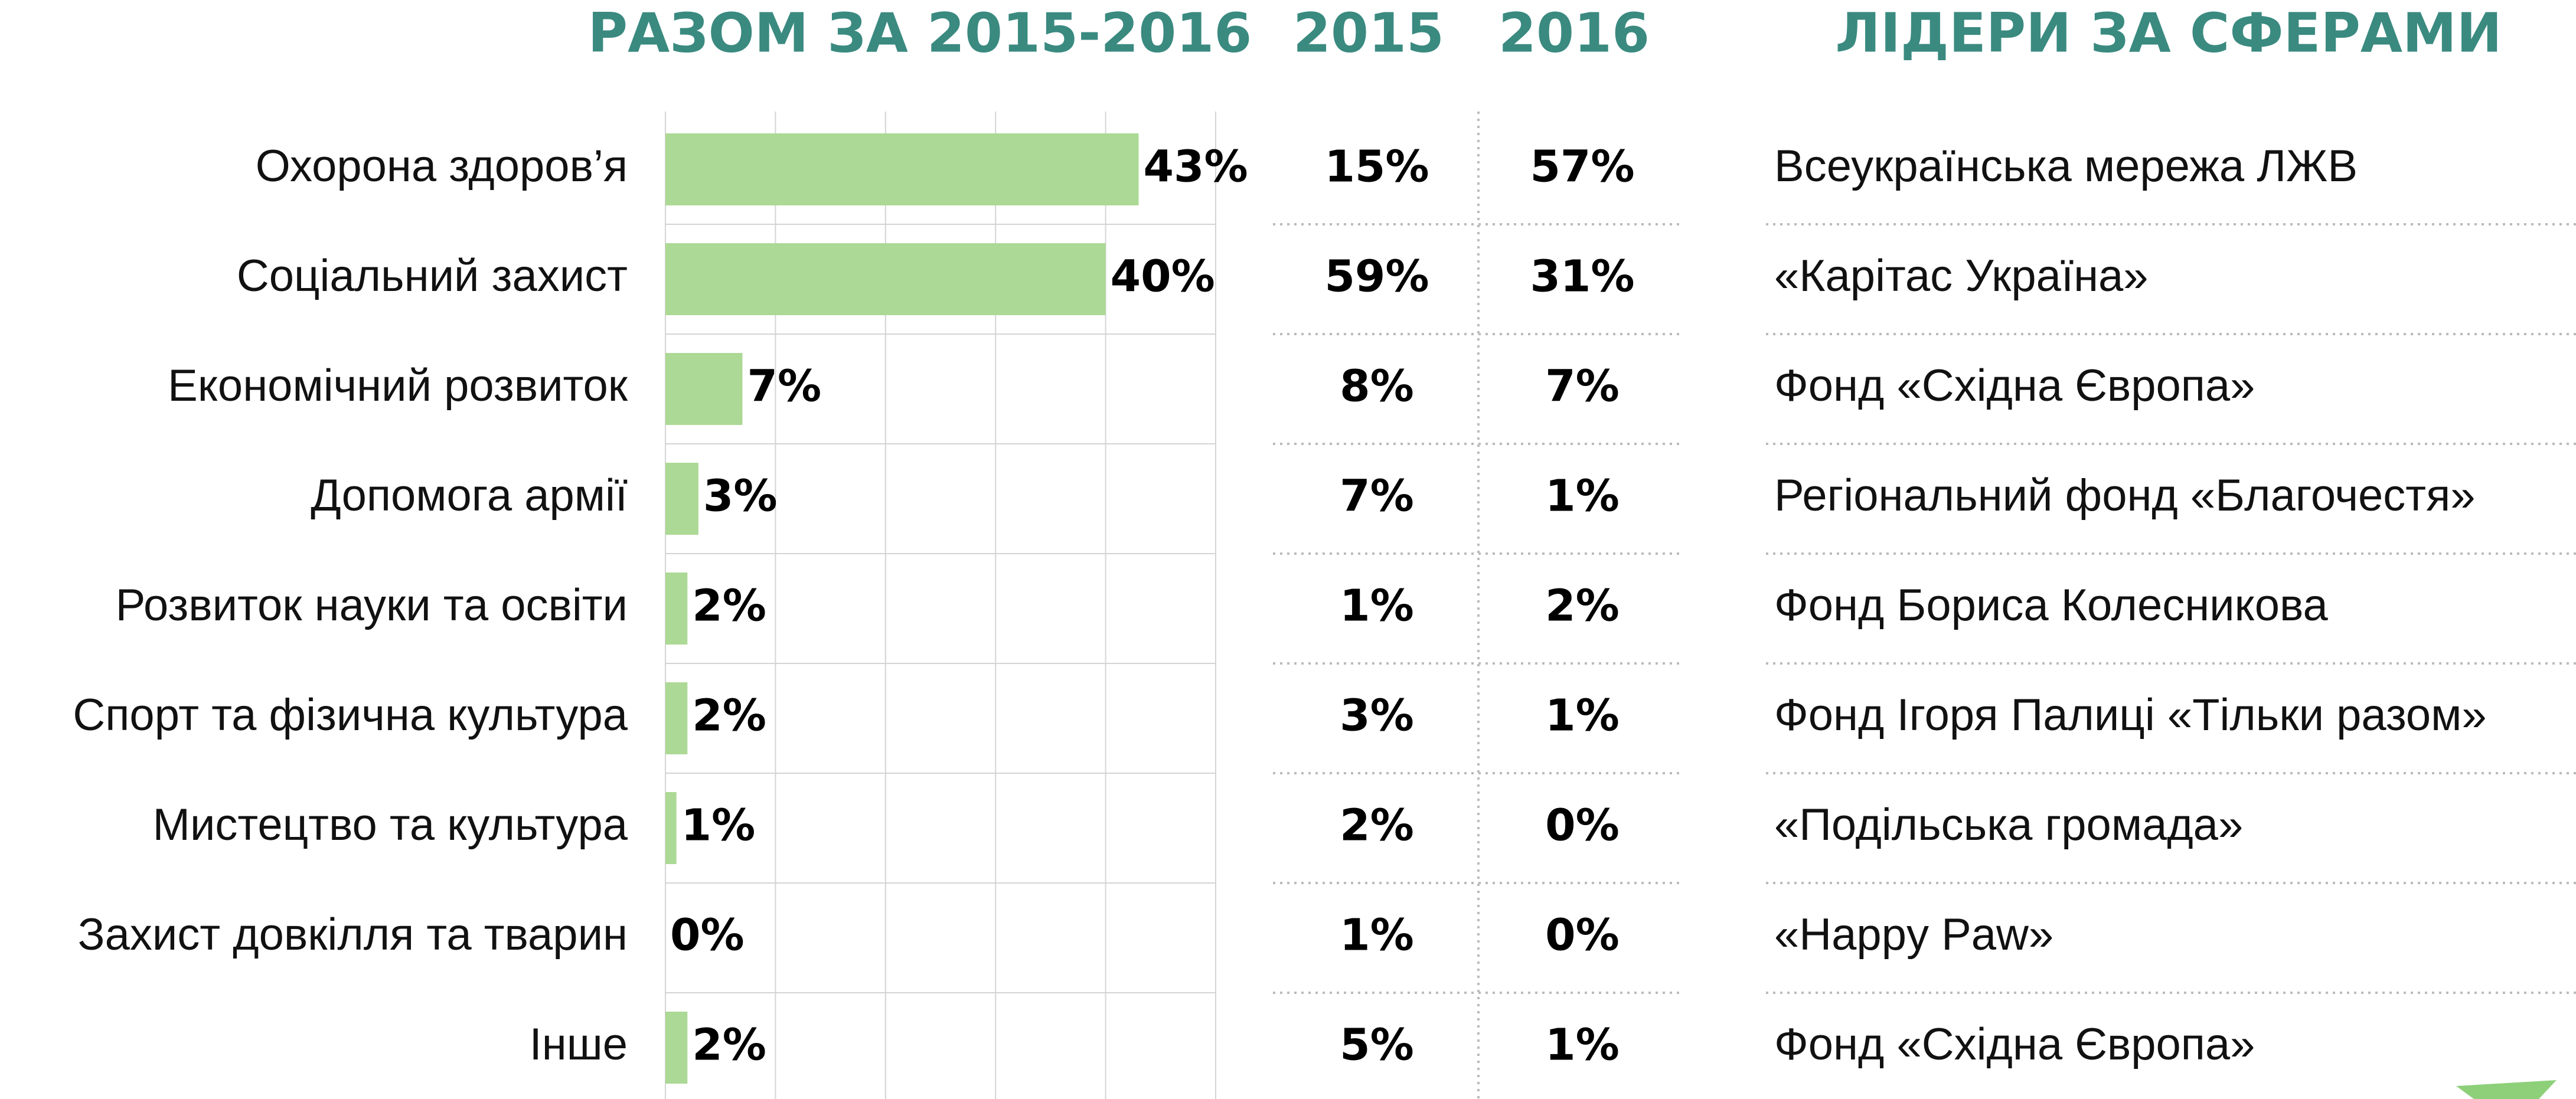 This screenshot has height=1099, width=2576. What do you see at coordinates (432, 276) in the screenshot?
I see `category-label: Соціальний захист` at bounding box center [432, 276].